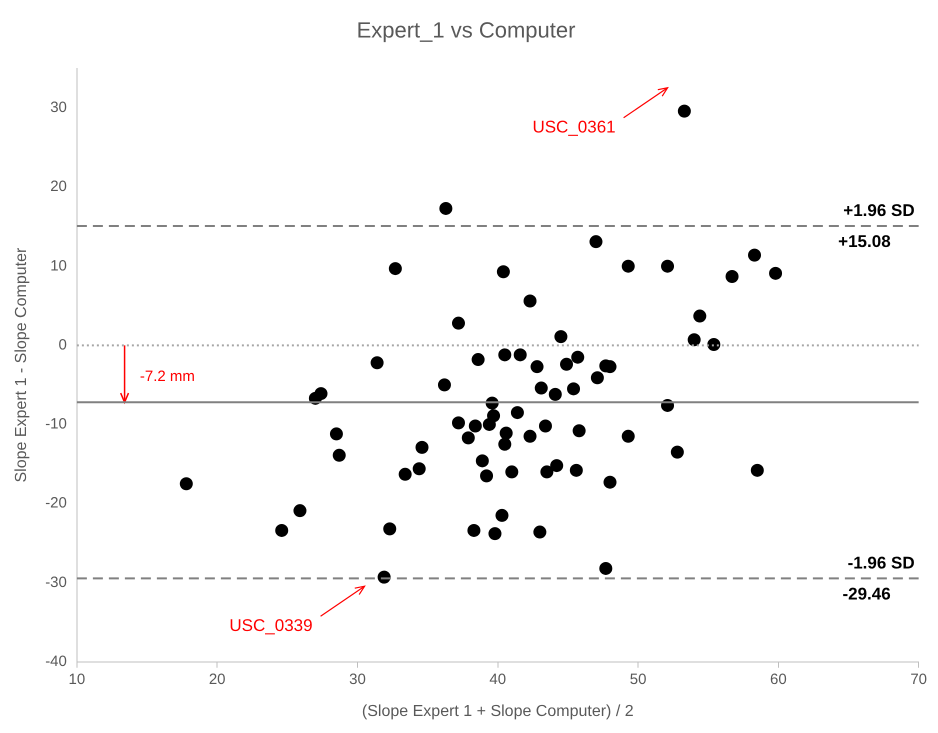  Describe the element at coordinates (58, 187) in the screenshot. I see `y-tick-label: 20` at that location.